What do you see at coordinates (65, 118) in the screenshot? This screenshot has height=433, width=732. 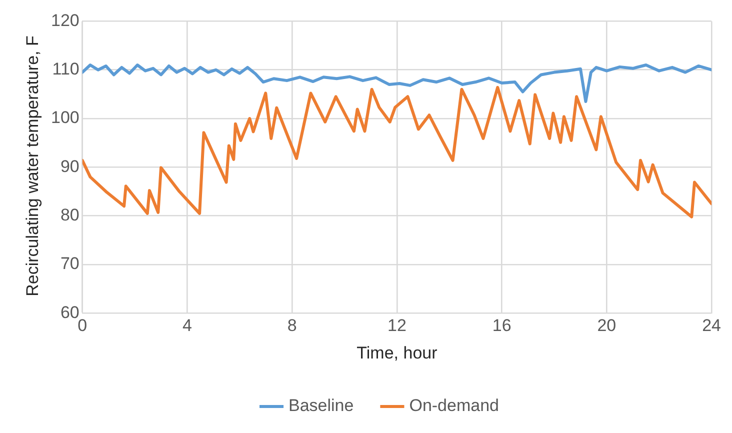 I see `y-tick-label: 100` at bounding box center [65, 118].